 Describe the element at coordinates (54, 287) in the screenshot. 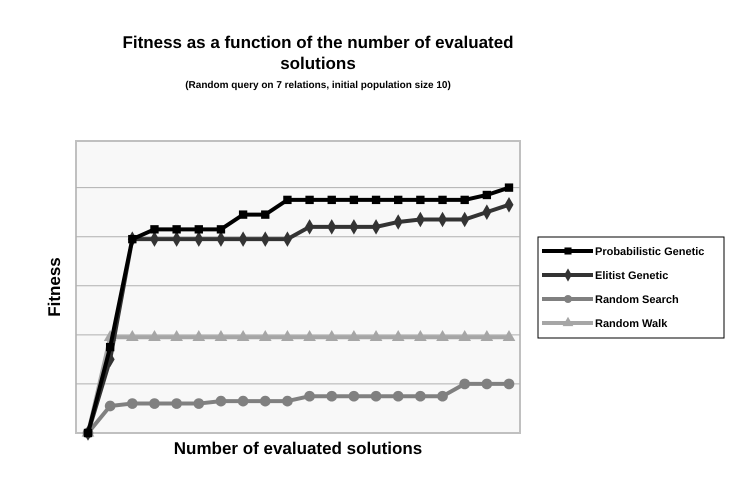

I see `y-axis-title: Fitness` at that location.